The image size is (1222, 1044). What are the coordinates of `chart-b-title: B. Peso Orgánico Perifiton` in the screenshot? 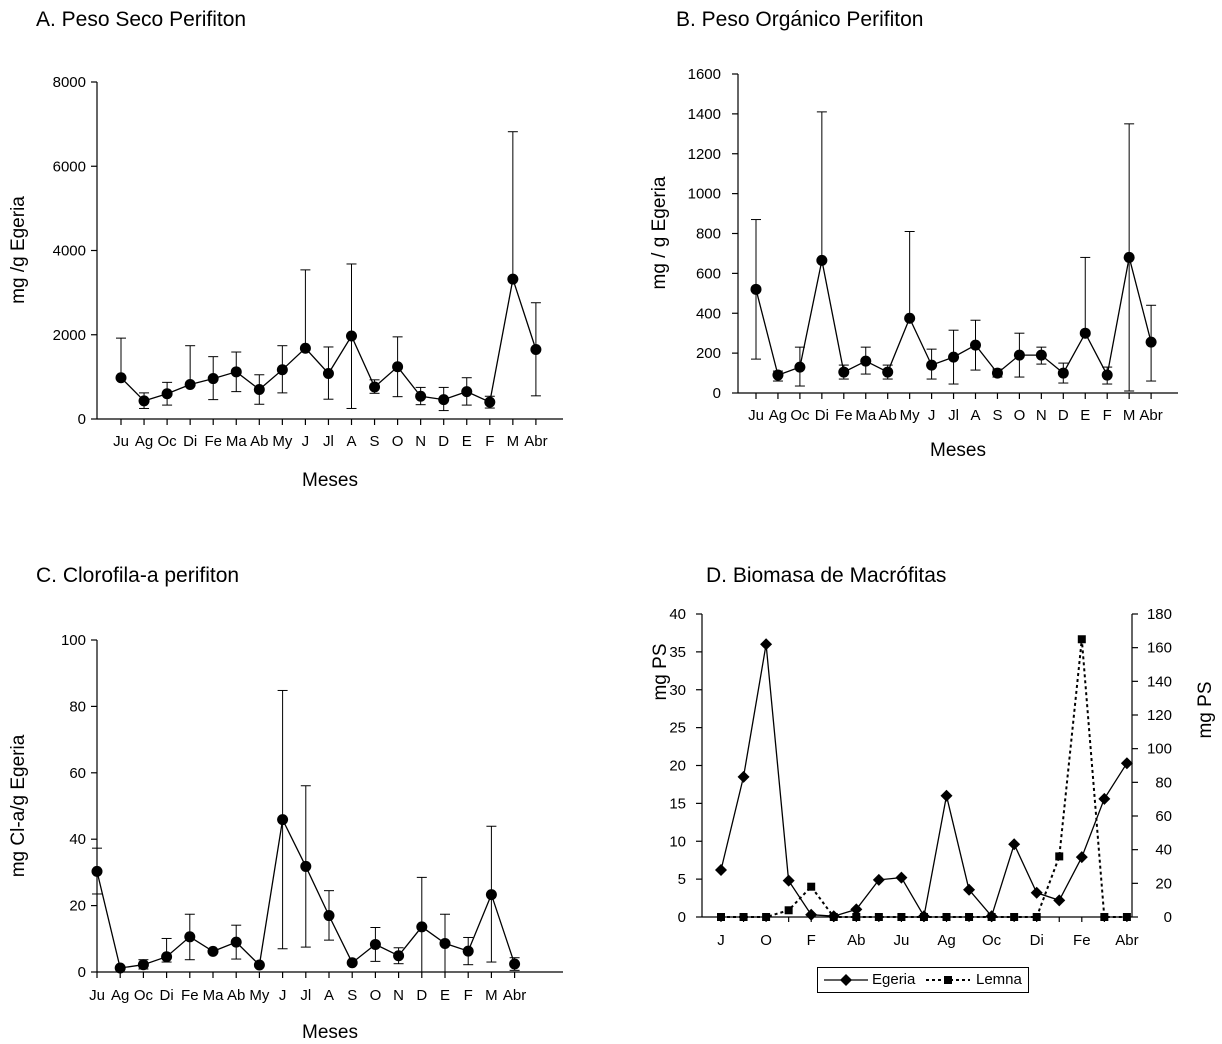 It's located at (800, 19).